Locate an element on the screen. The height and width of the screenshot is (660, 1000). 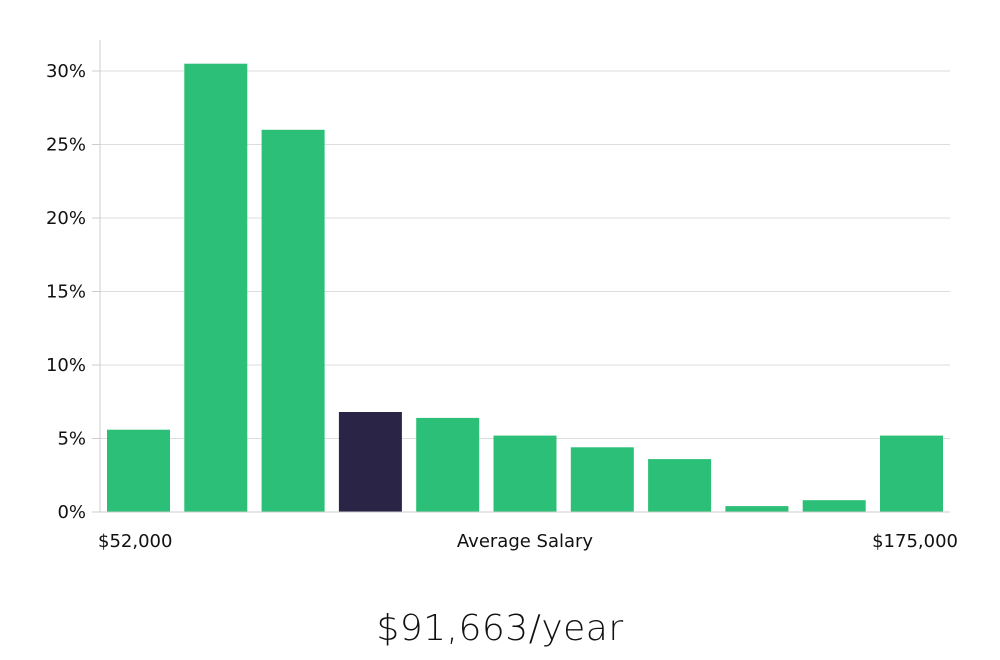
y-tick-label: 25% is located at coordinates (66, 145).